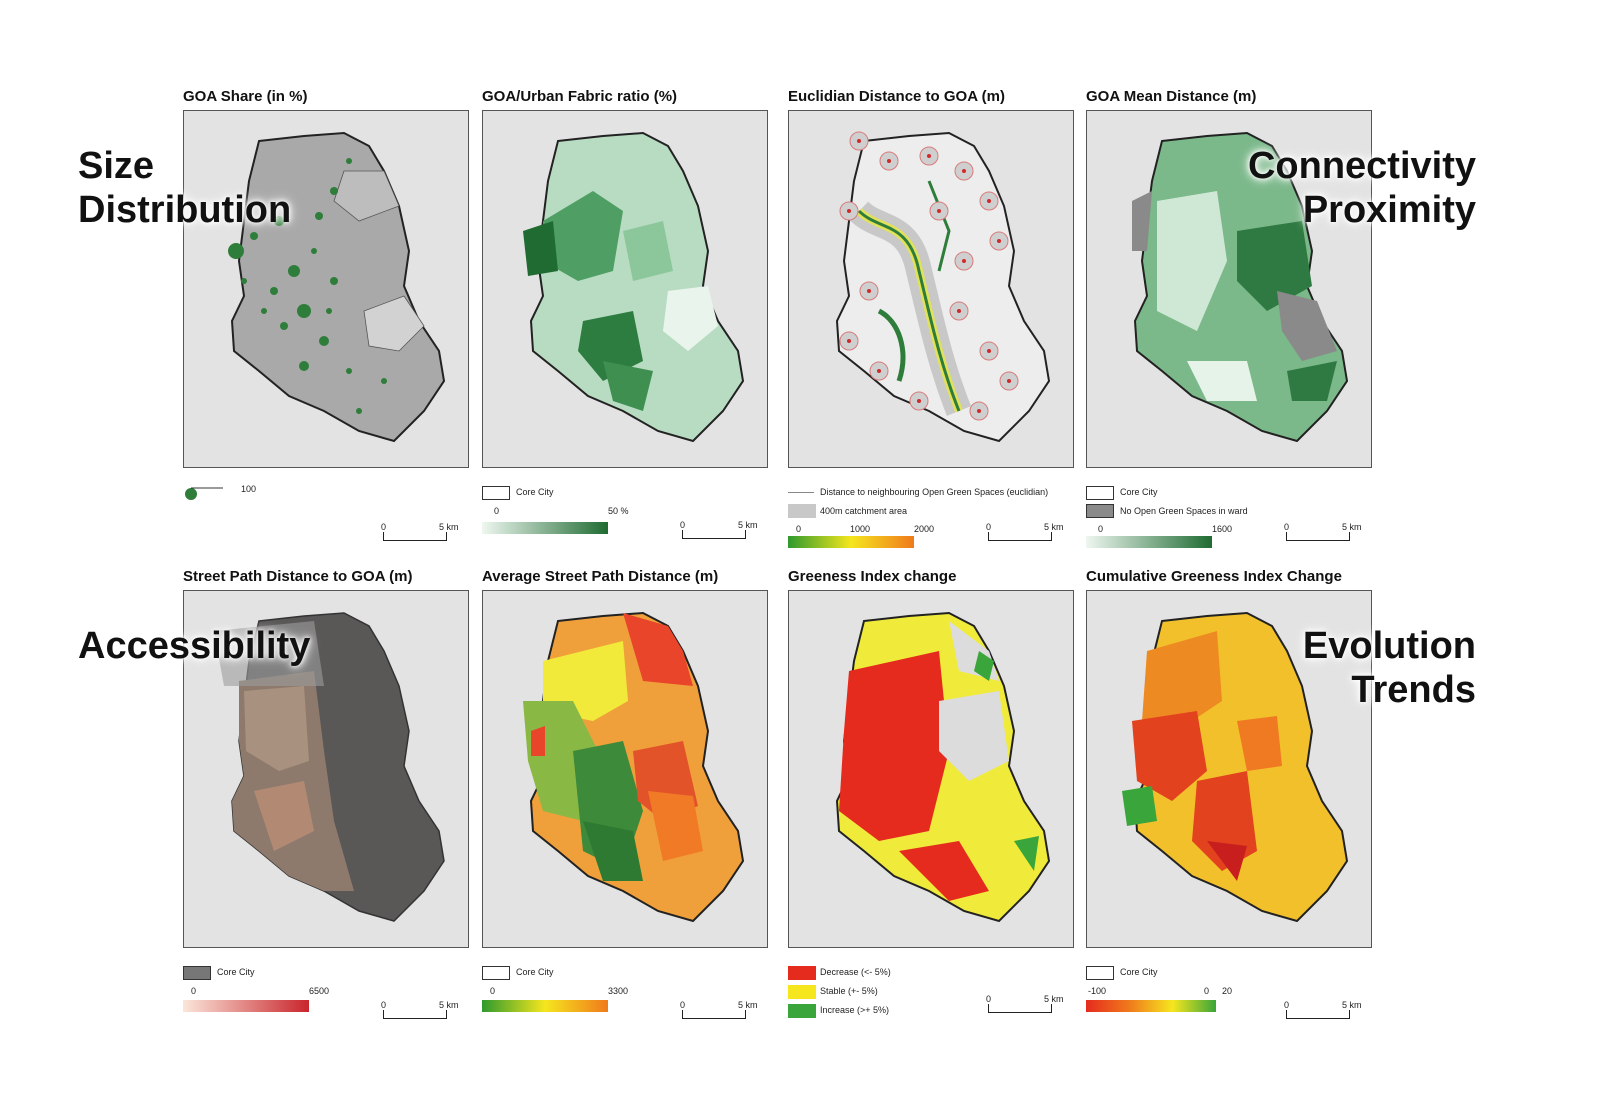 This screenshot has width=1600, height=1116. Describe the element at coordinates (1214, 576) in the screenshot. I see `panel-title: Cumulative Greeness Index Change` at that location.